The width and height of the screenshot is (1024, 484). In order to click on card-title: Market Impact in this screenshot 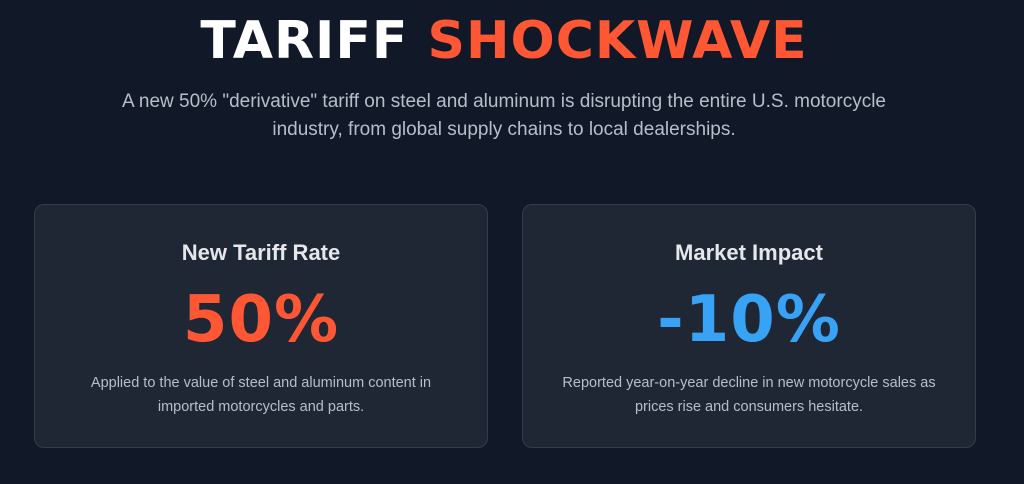, I will do `click(749, 252)`.